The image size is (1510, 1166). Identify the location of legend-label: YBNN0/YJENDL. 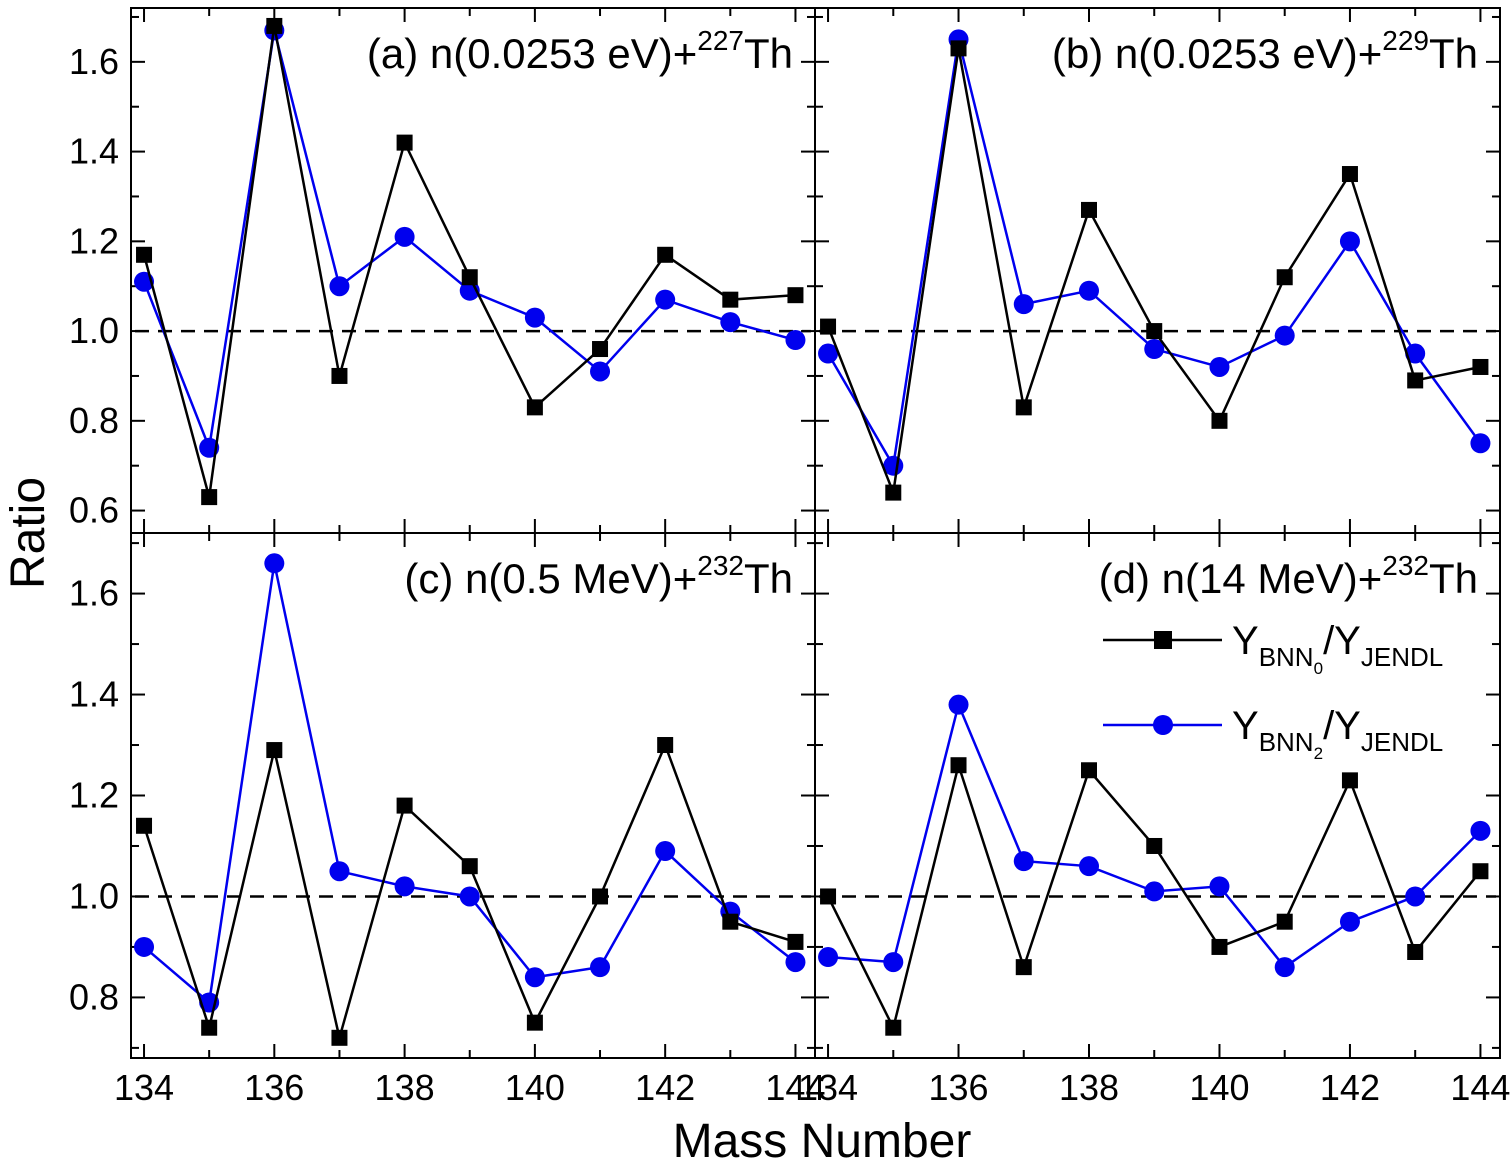
(1337, 648).